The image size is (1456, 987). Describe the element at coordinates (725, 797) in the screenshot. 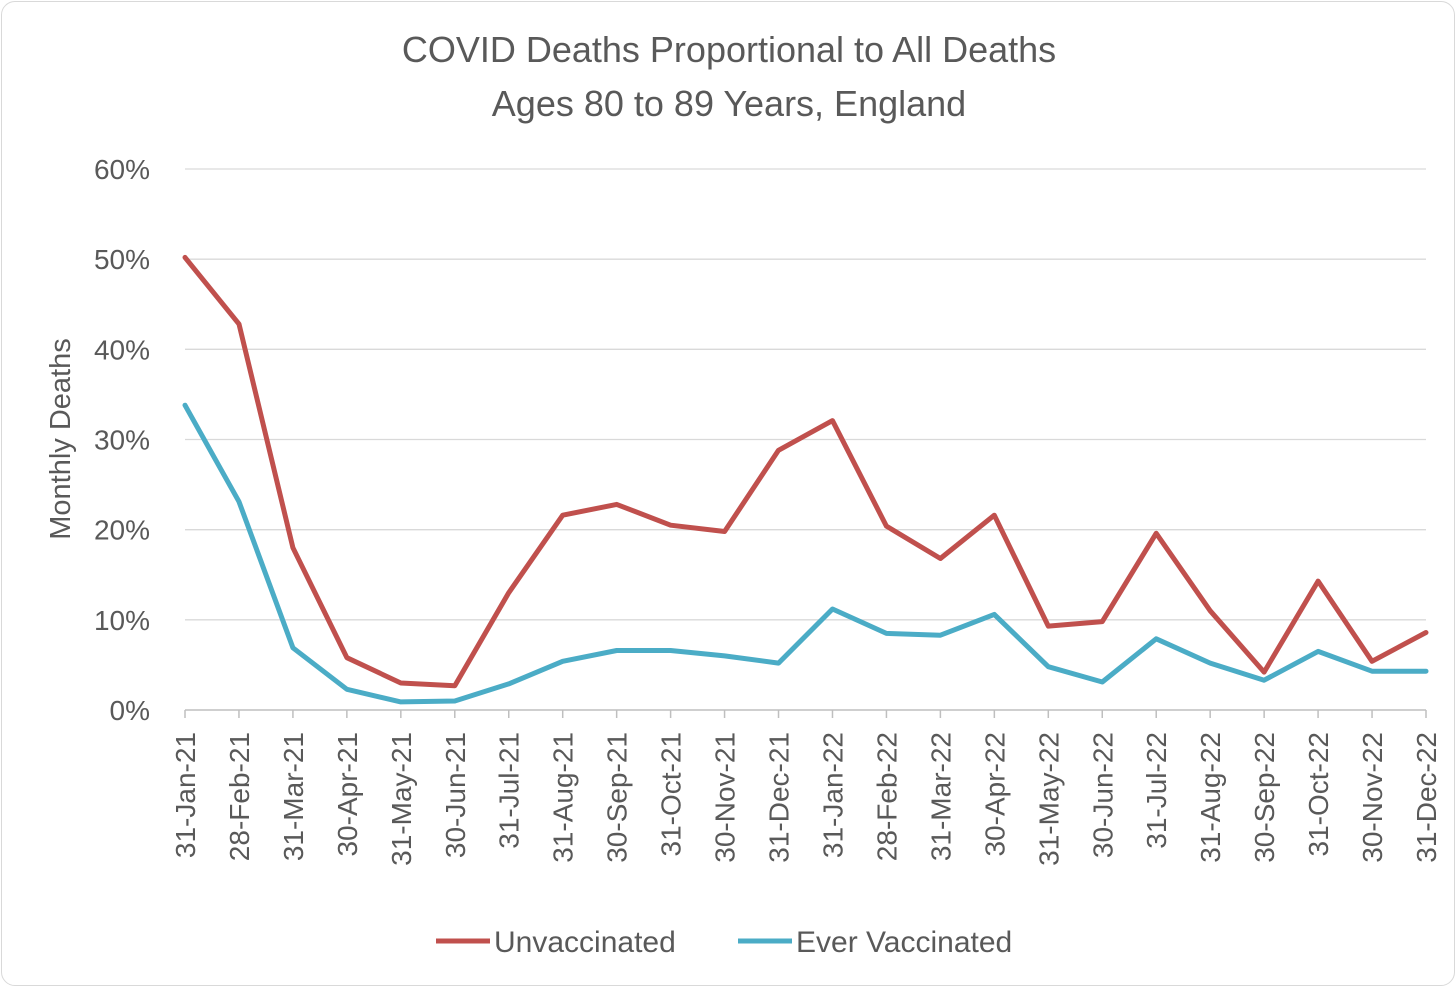

I see `x-tick-label: 30-Nov-21` at that location.